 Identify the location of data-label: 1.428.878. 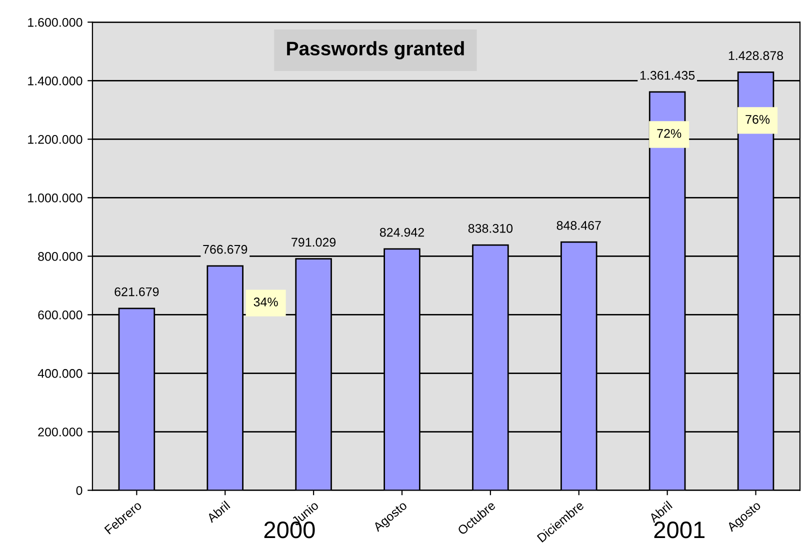
(756, 55).